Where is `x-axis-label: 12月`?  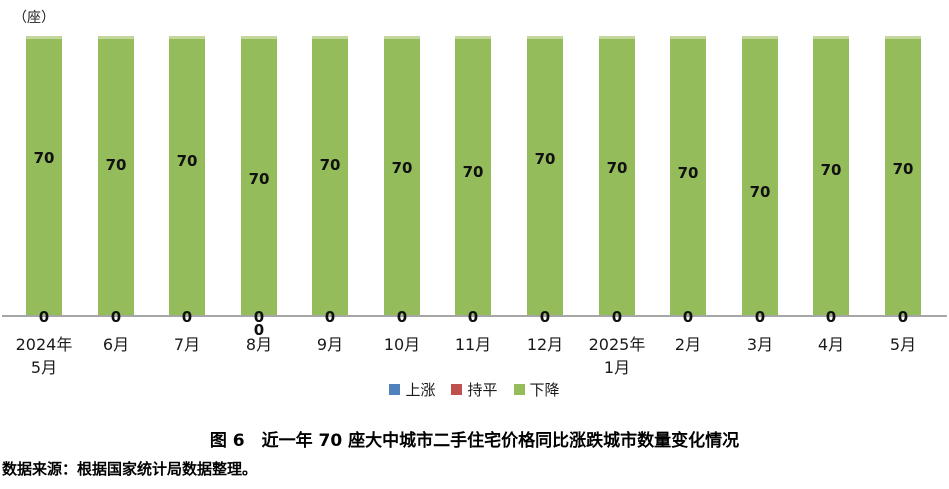 x-axis-label: 12月 is located at coordinates (545, 344).